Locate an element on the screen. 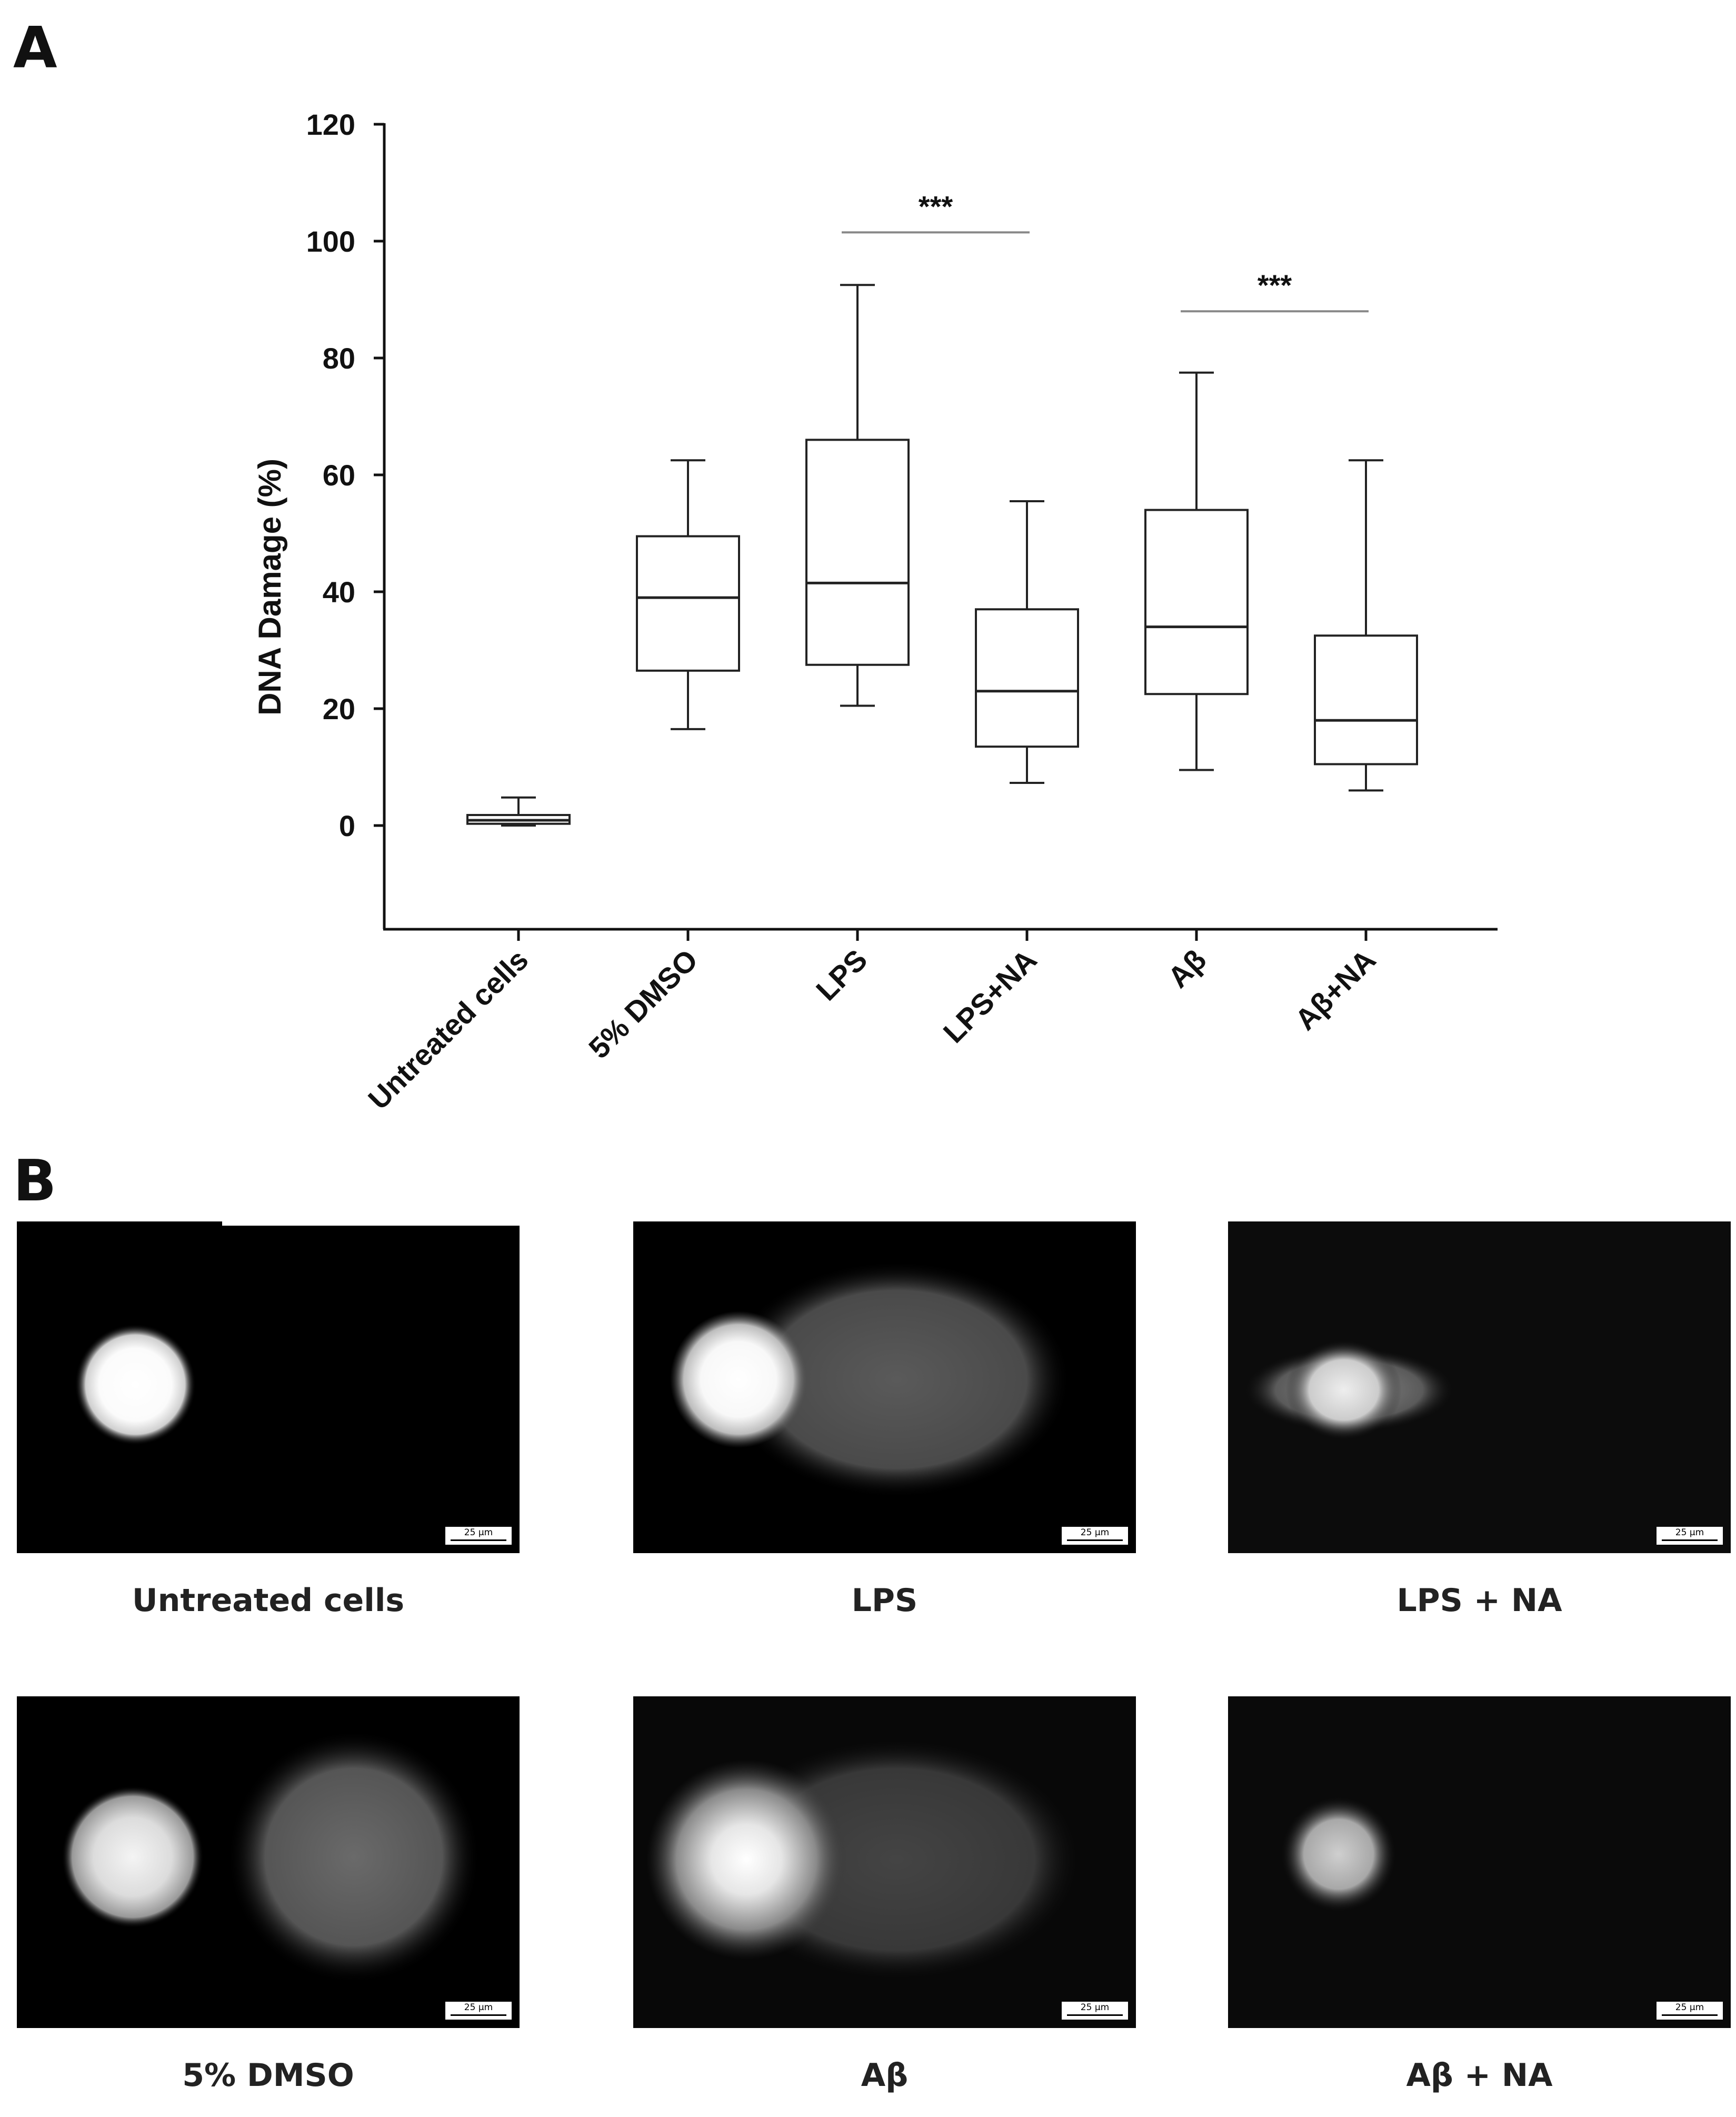  y-tick-label: 40 is located at coordinates (339, 592).